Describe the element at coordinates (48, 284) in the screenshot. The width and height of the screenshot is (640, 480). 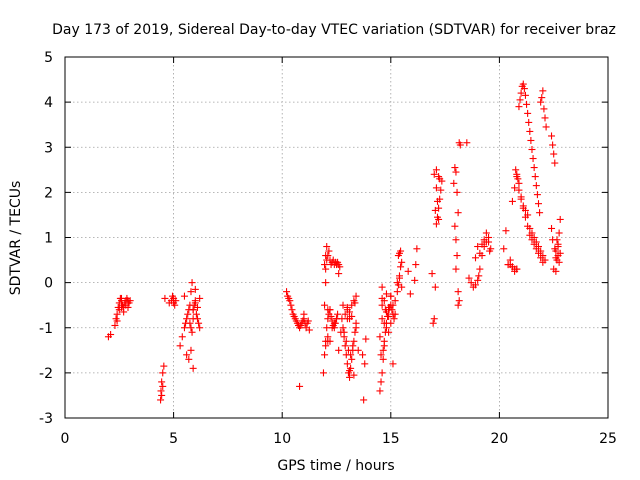
I see `y-tick-label: 0` at that location.